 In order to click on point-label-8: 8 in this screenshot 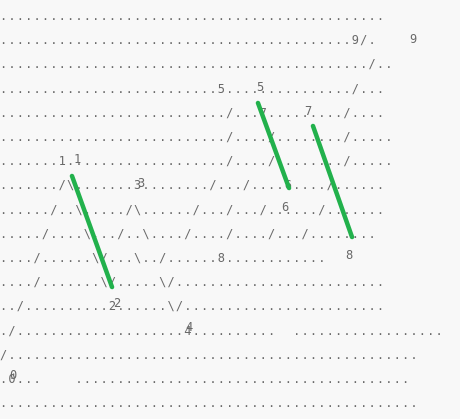, I will do `click(350, 255)`.